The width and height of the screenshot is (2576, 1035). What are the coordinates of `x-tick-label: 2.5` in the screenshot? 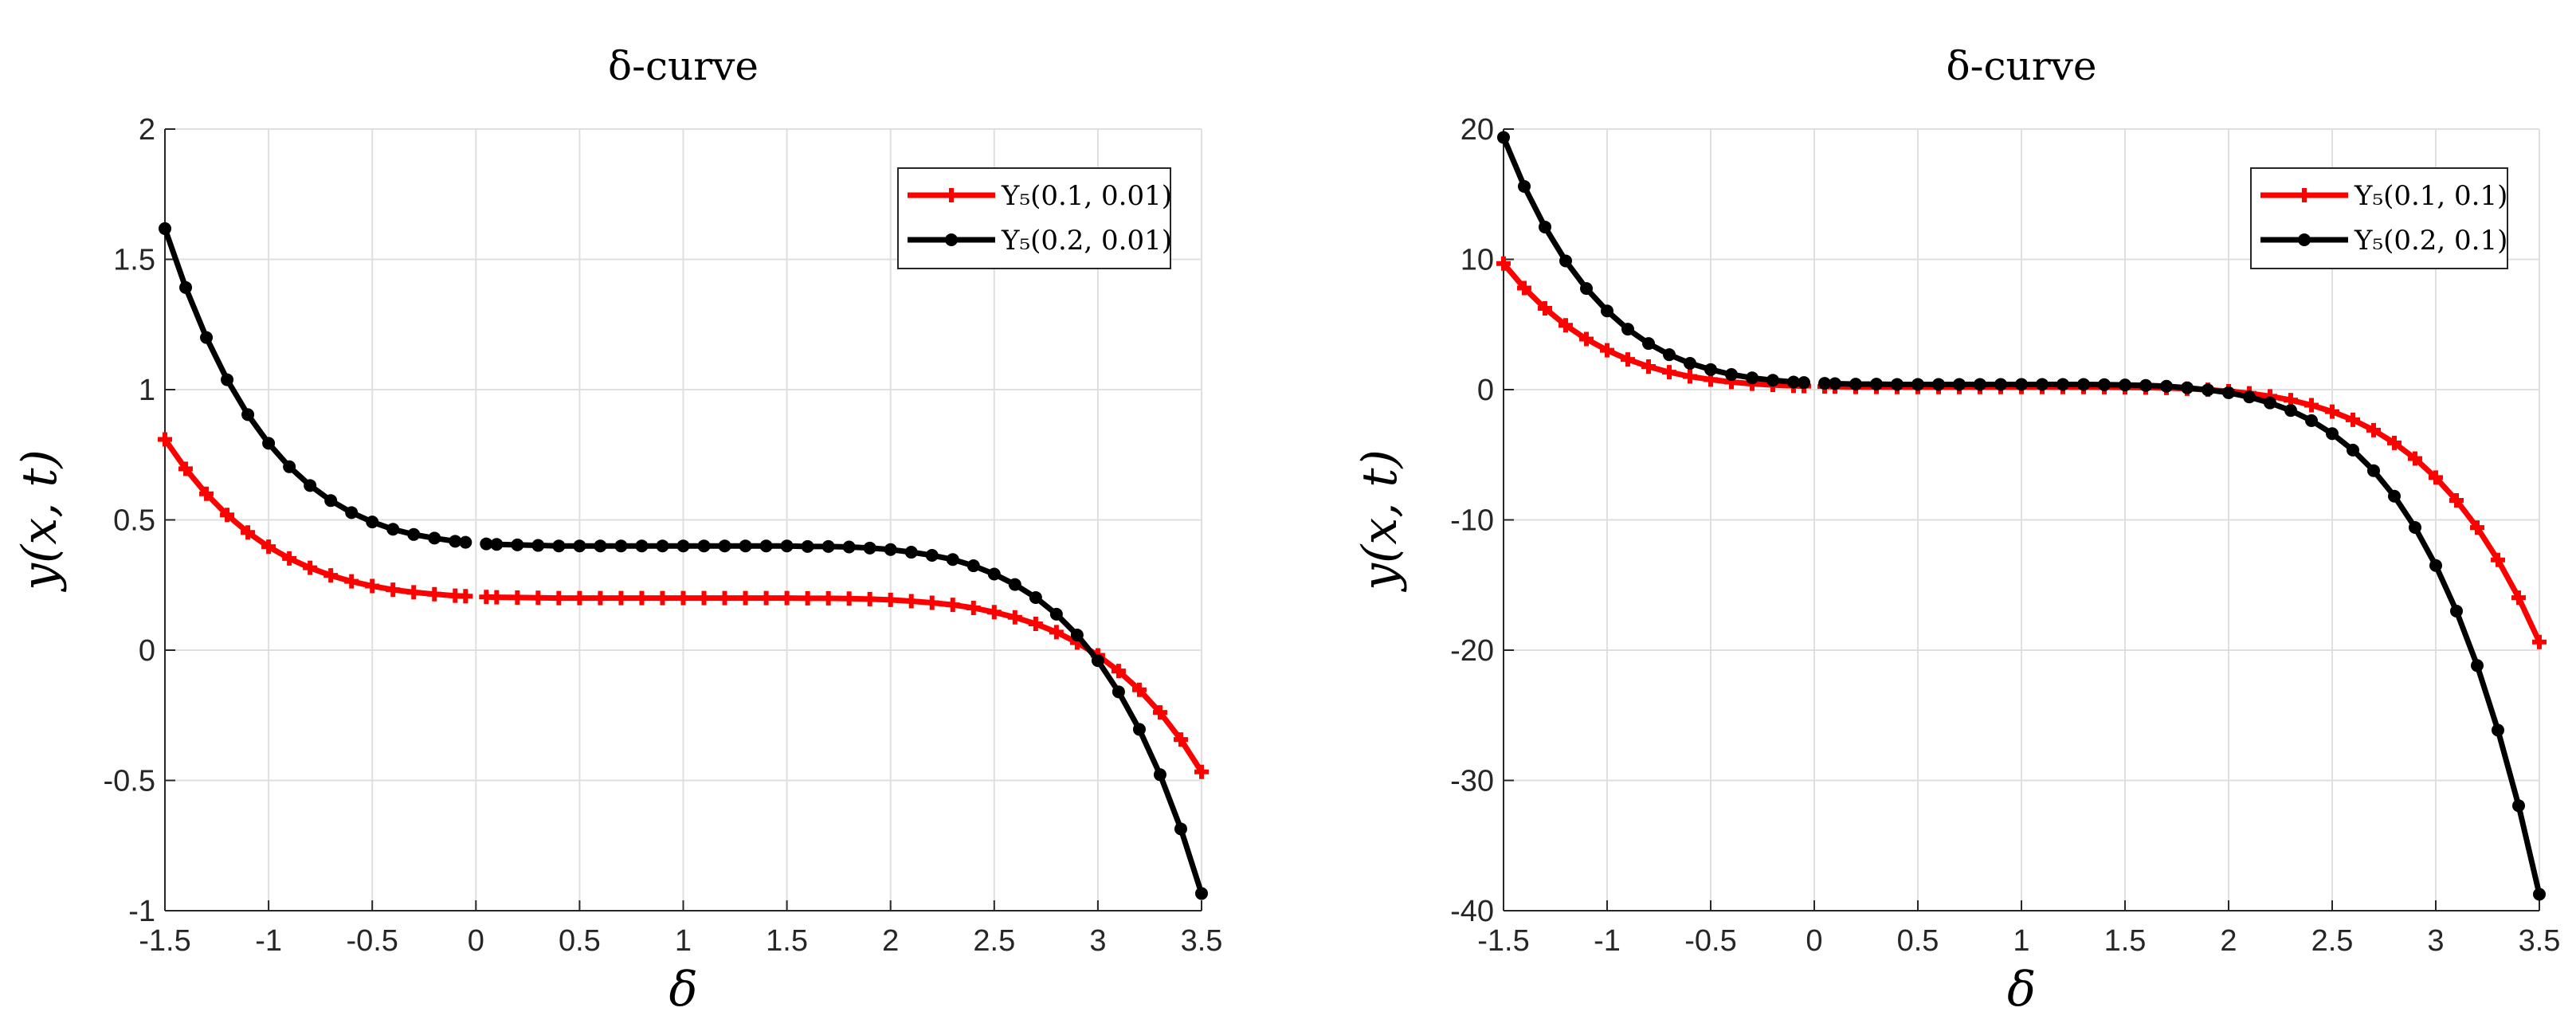 It's located at (2333, 941).